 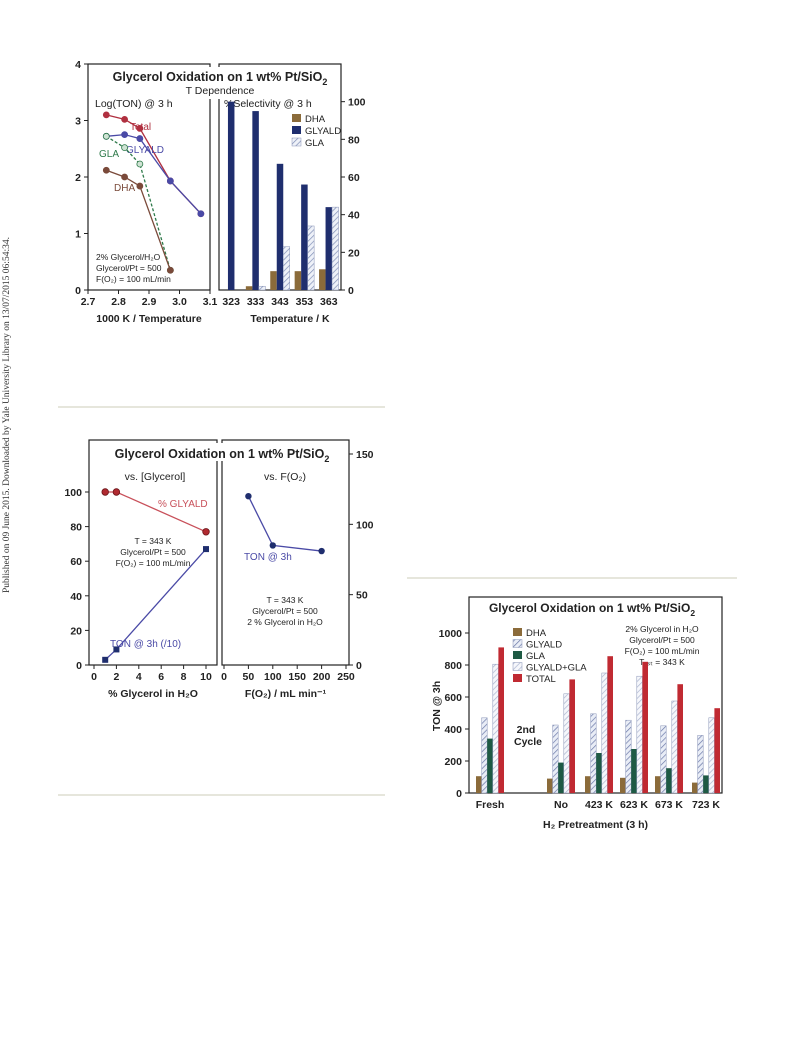 What do you see at coordinates (124, 188) in the screenshot?
I see `fig1-series-dha-label: DHA` at bounding box center [124, 188].